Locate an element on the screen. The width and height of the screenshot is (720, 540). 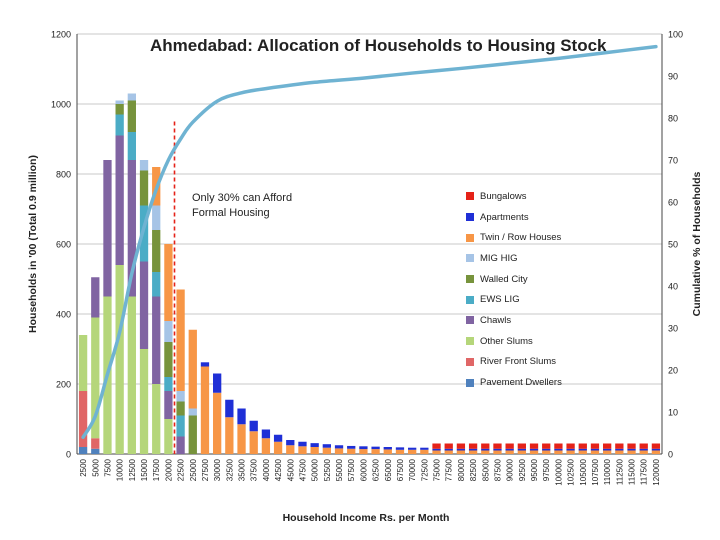
x-tick-label: 2500 is located at coordinates (83, 467).